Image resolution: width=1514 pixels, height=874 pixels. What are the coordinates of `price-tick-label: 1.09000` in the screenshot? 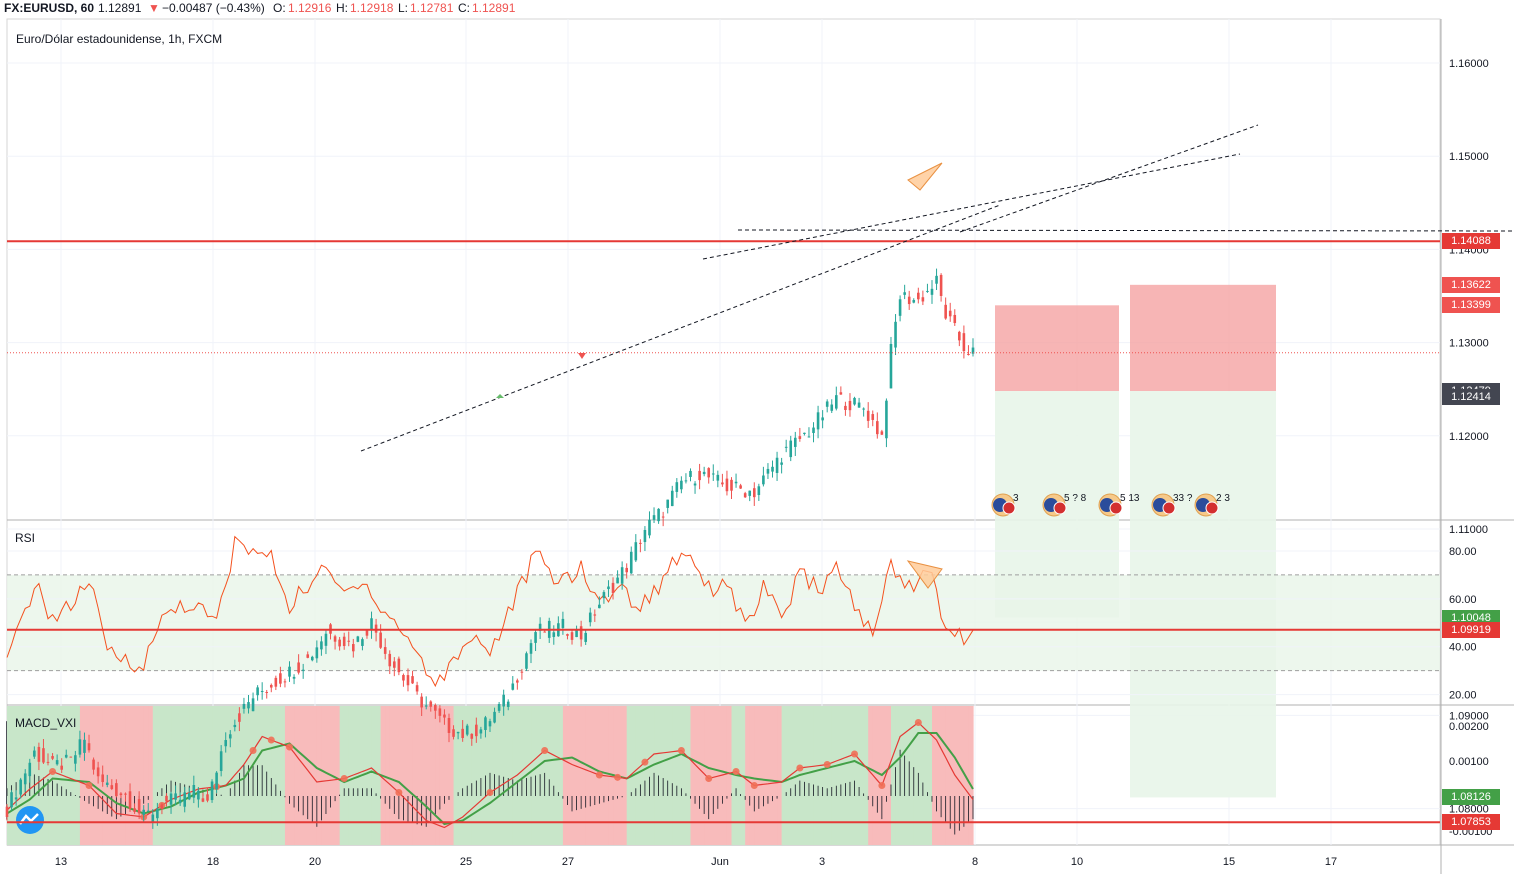 It's located at (1469, 716).